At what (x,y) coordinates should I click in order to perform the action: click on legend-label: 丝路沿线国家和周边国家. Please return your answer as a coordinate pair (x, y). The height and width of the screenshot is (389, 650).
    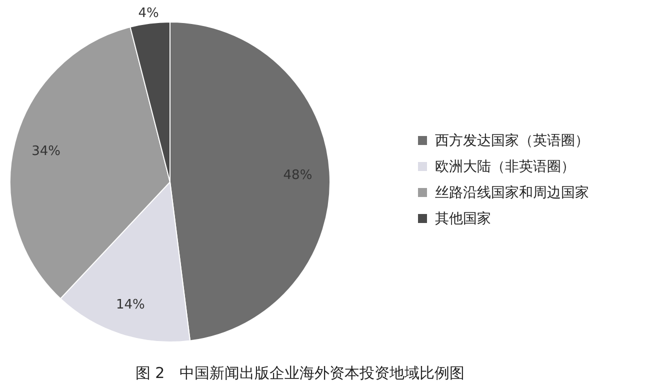
    Looking at the image, I should click on (512, 193).